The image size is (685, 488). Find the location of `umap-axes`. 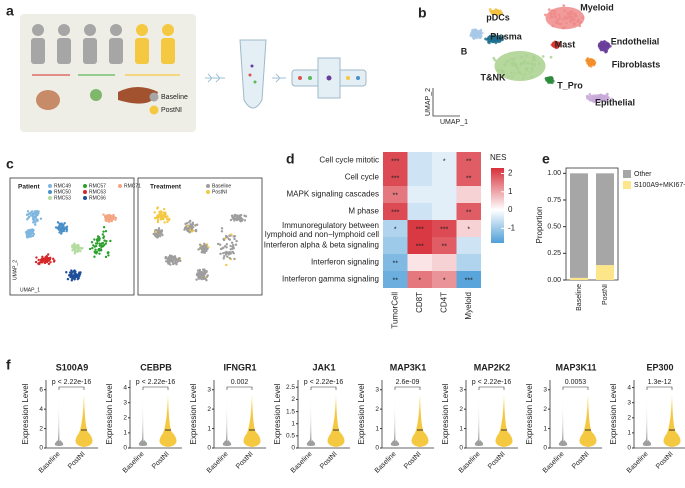

umap-axes is located at coordinates (446, 102).